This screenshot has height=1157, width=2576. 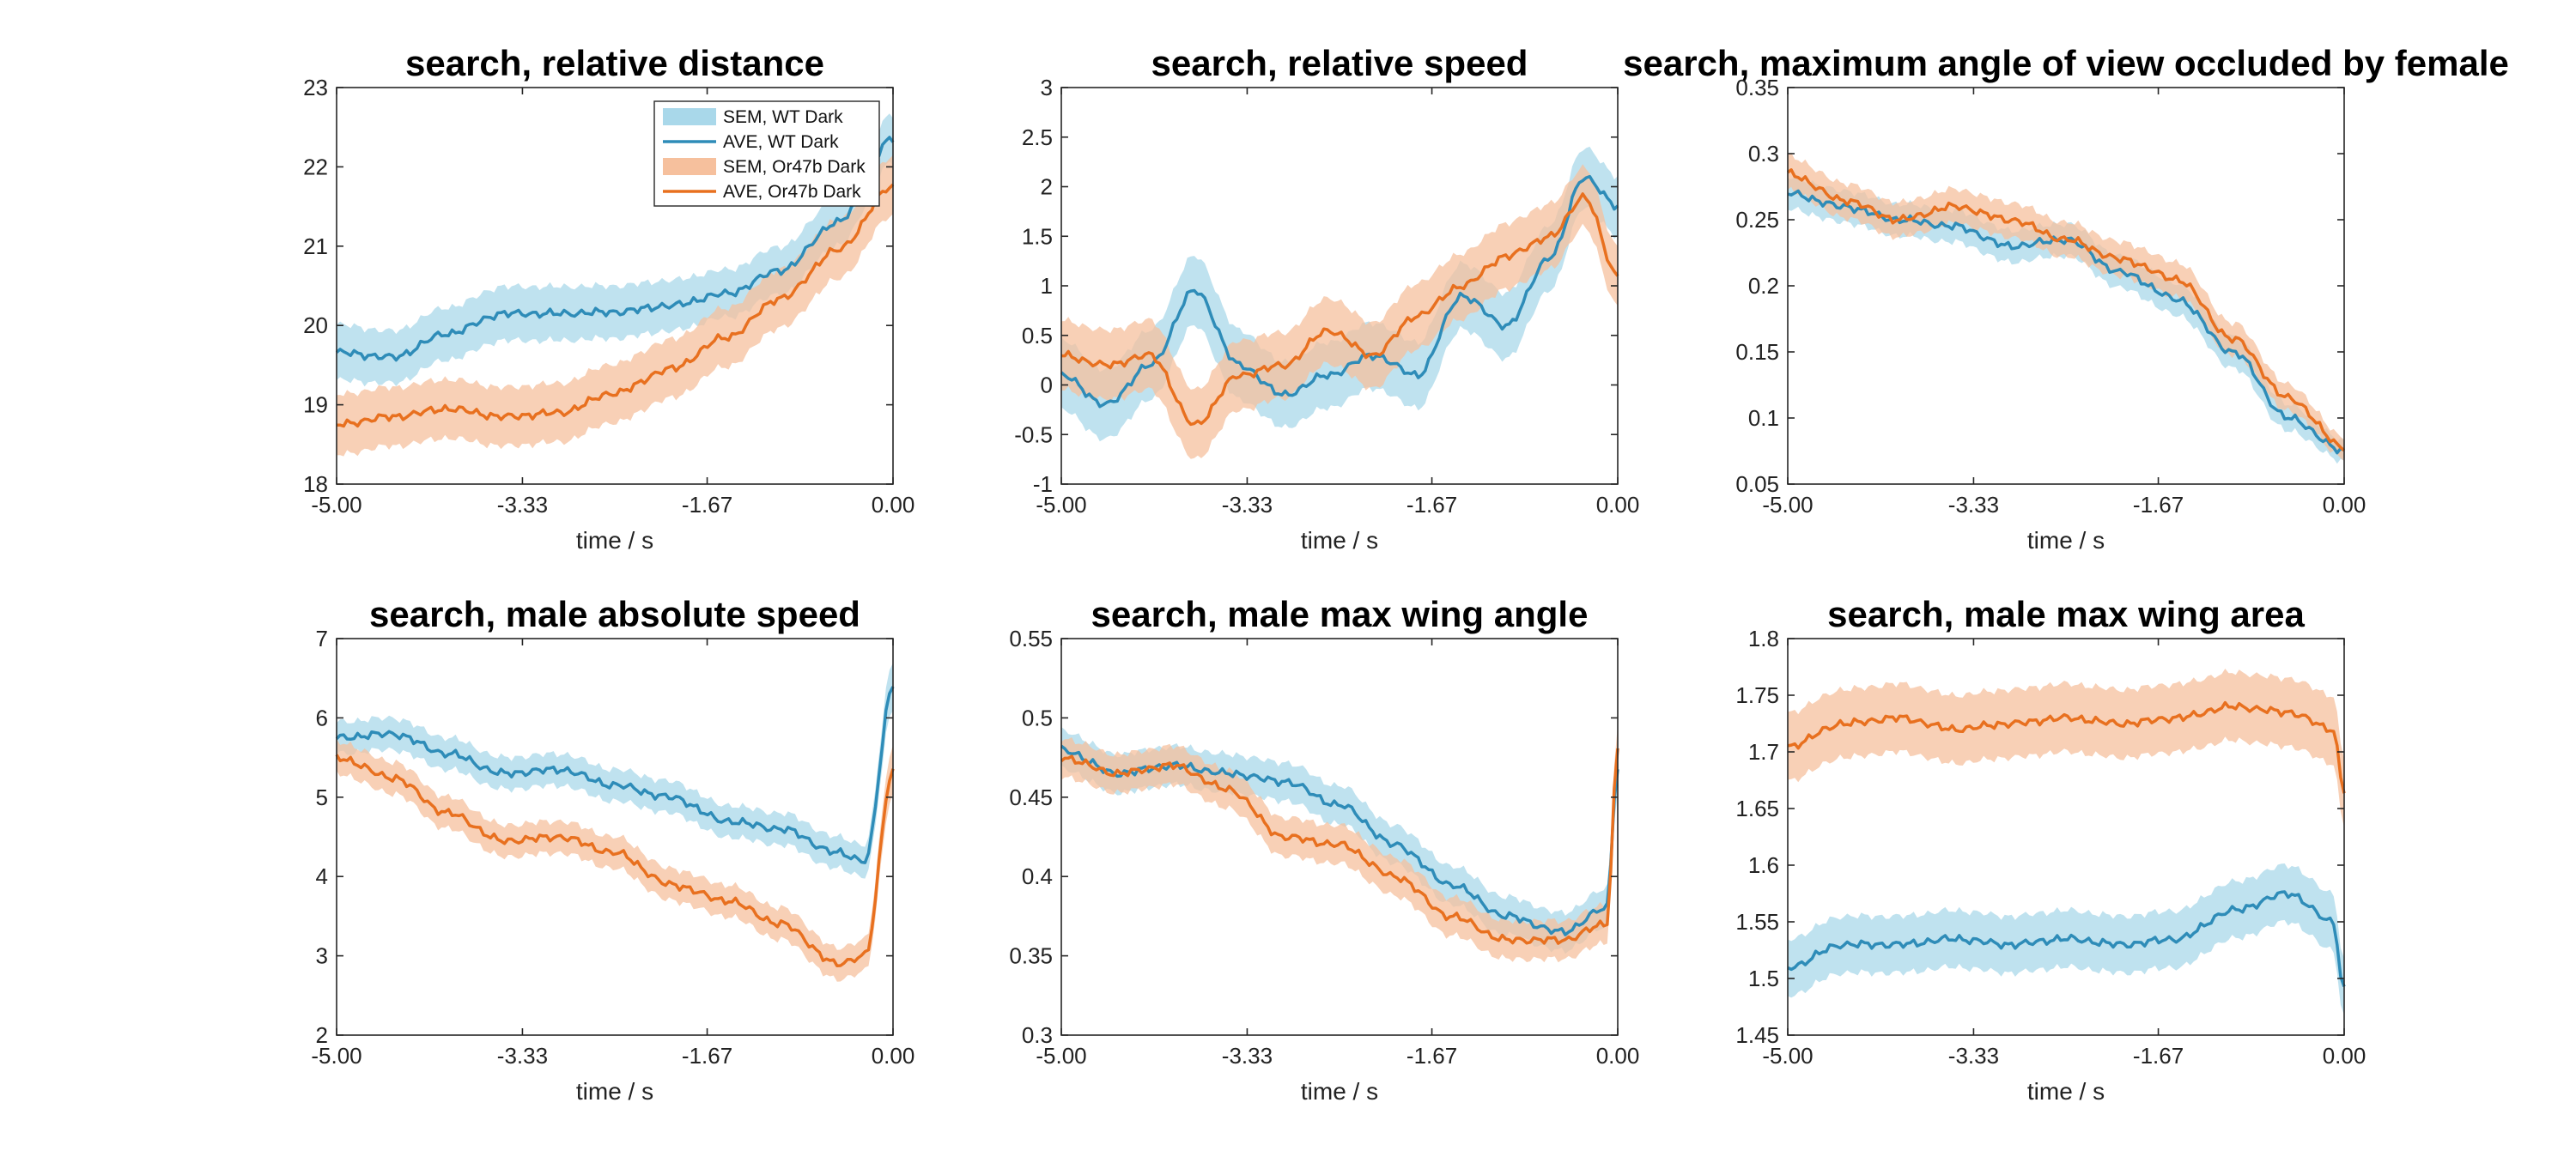 I want to click on chart-title: search, relative speed, so click(x=1339, y=63).